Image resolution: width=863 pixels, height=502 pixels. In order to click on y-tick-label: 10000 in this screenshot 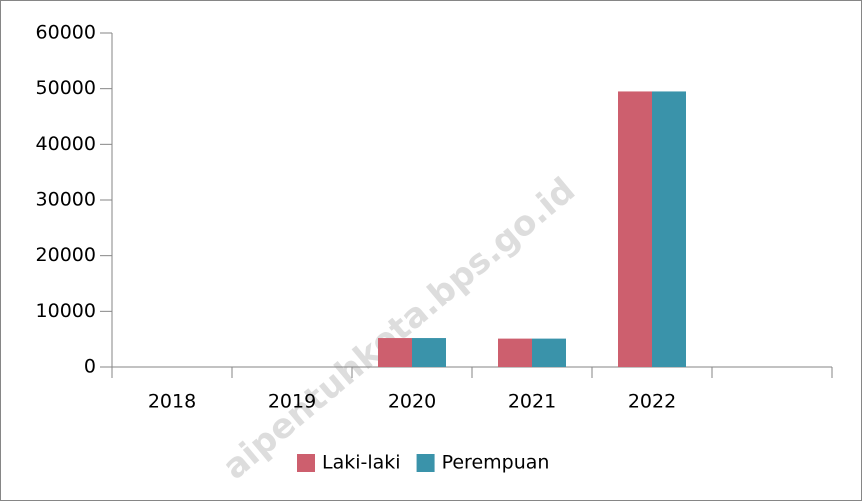, I will do `click(66, 311)`.